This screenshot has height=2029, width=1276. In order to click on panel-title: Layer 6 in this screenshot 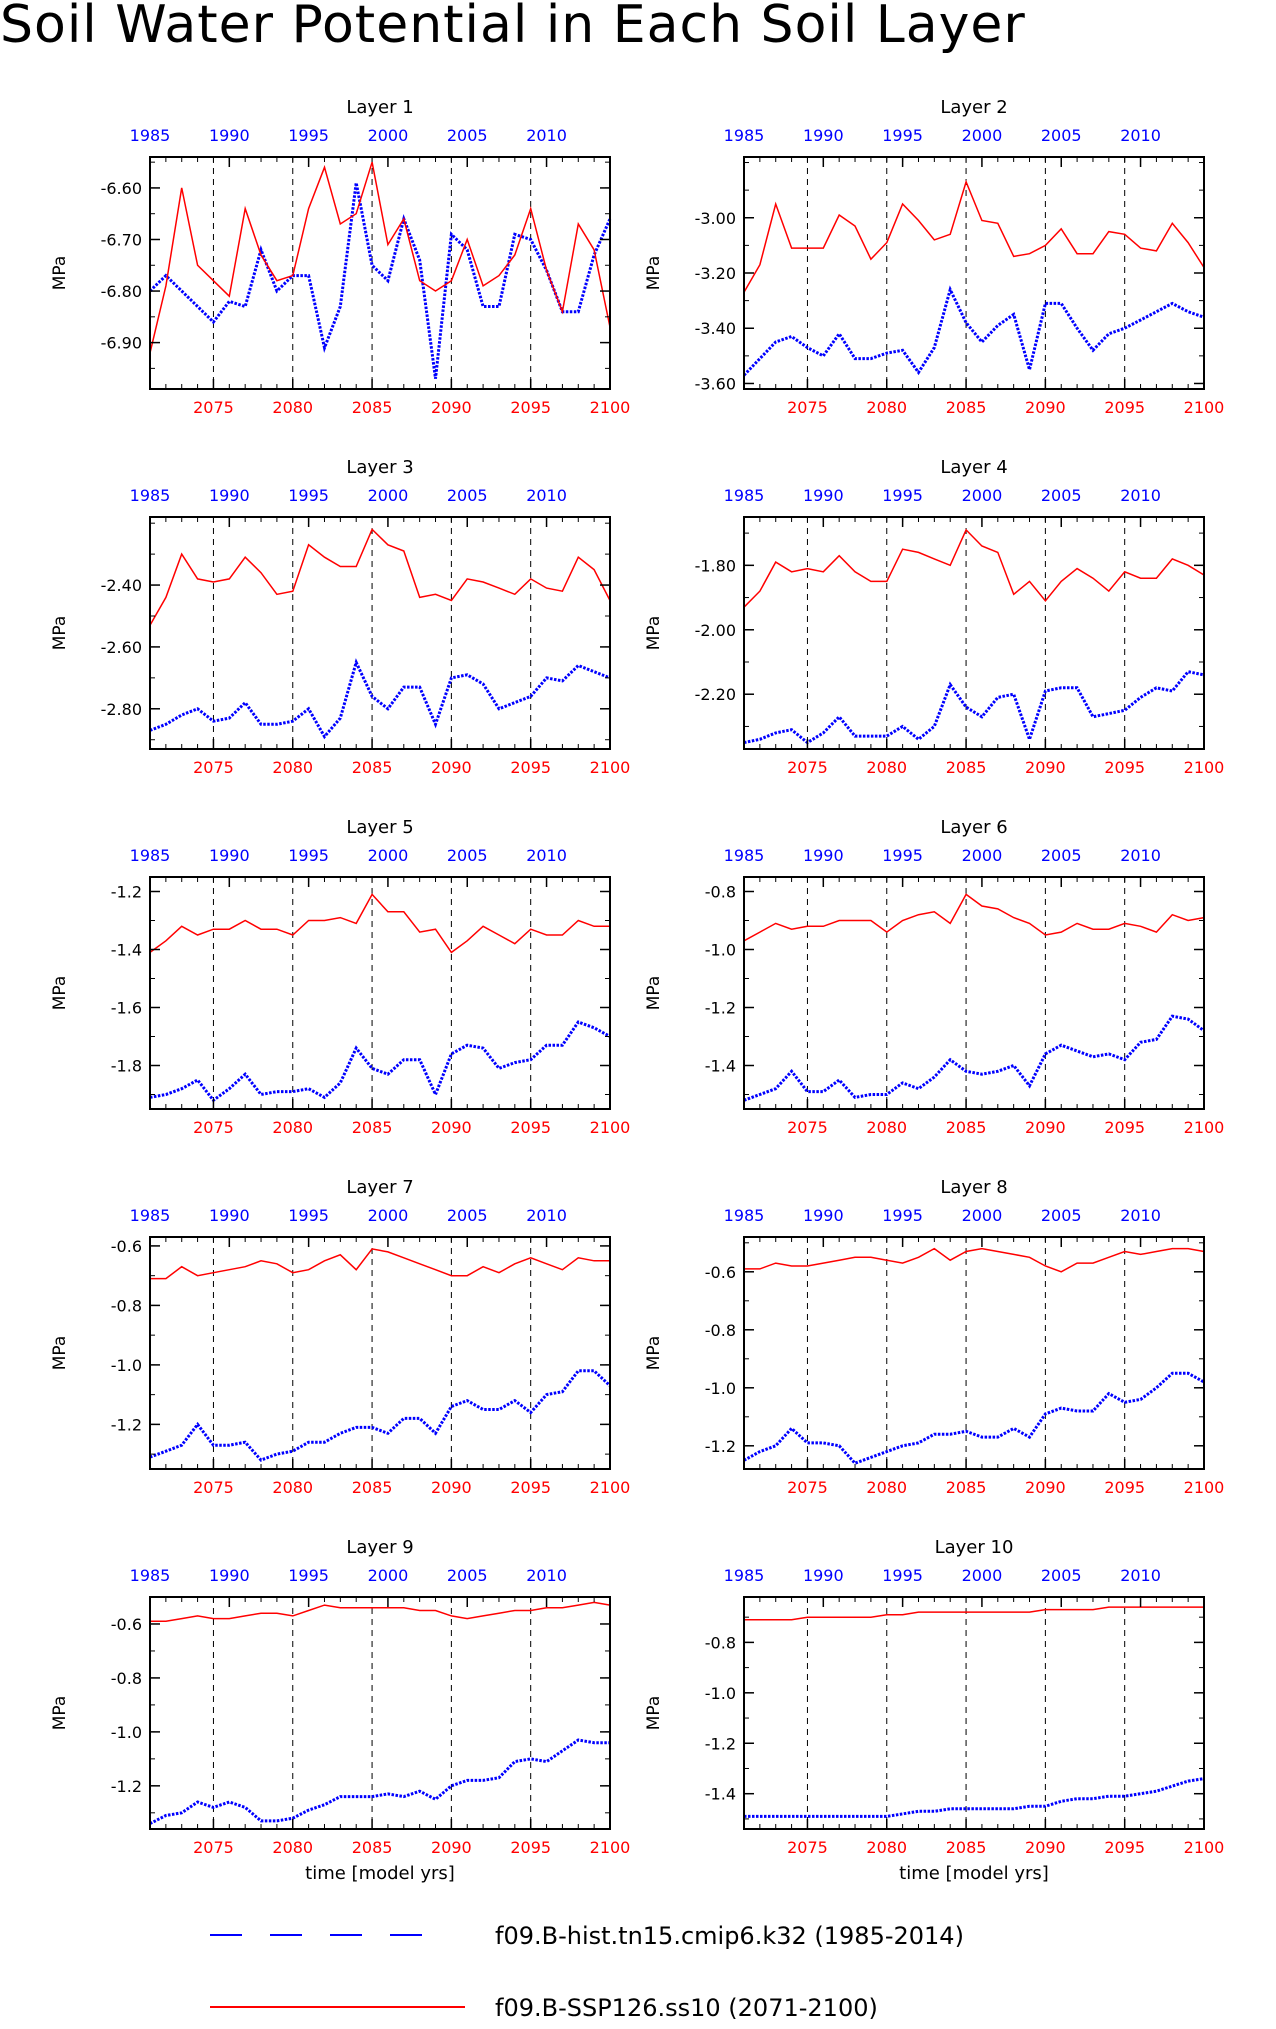, I will do `click(973, 827)`.